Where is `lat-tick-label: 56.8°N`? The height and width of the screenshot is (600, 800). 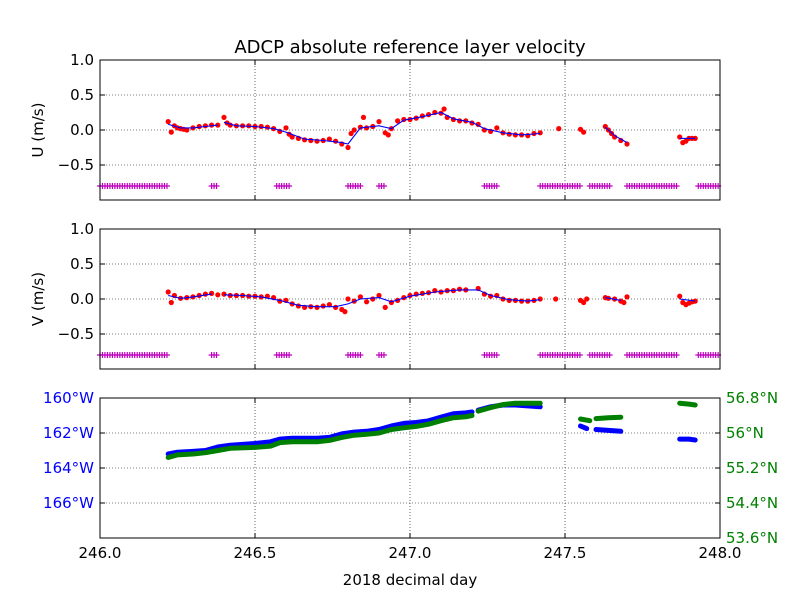 lat-tick-label: 56.8°N is located at coordinates (752, 398).